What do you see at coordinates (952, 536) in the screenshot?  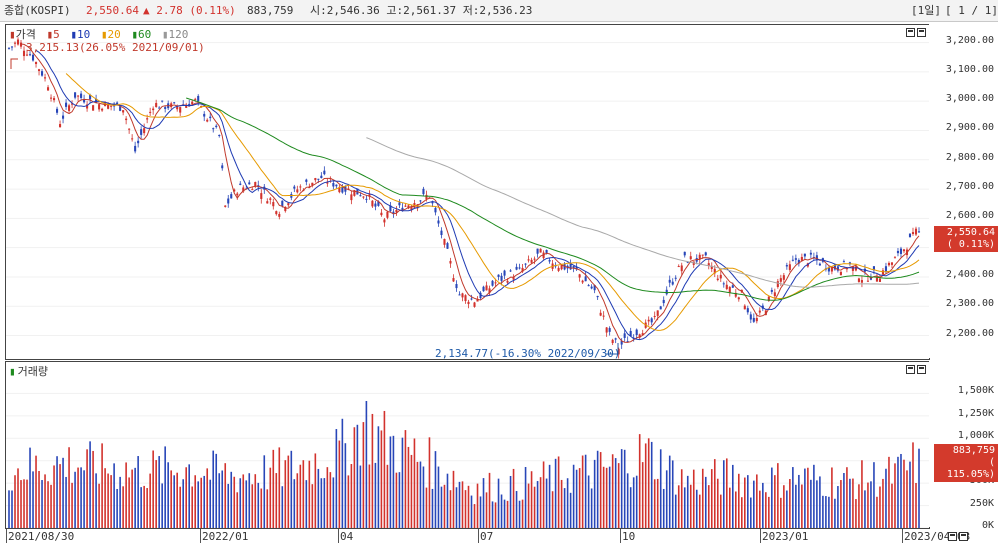 I see `axis-minimize-button` at bounding box center [952, 536].